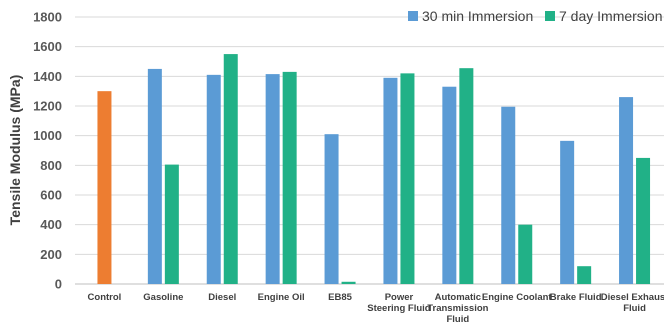  Describe the element at coordinates (51, 195) in the screenshot. I see `y-tick-label: 600` at that location.